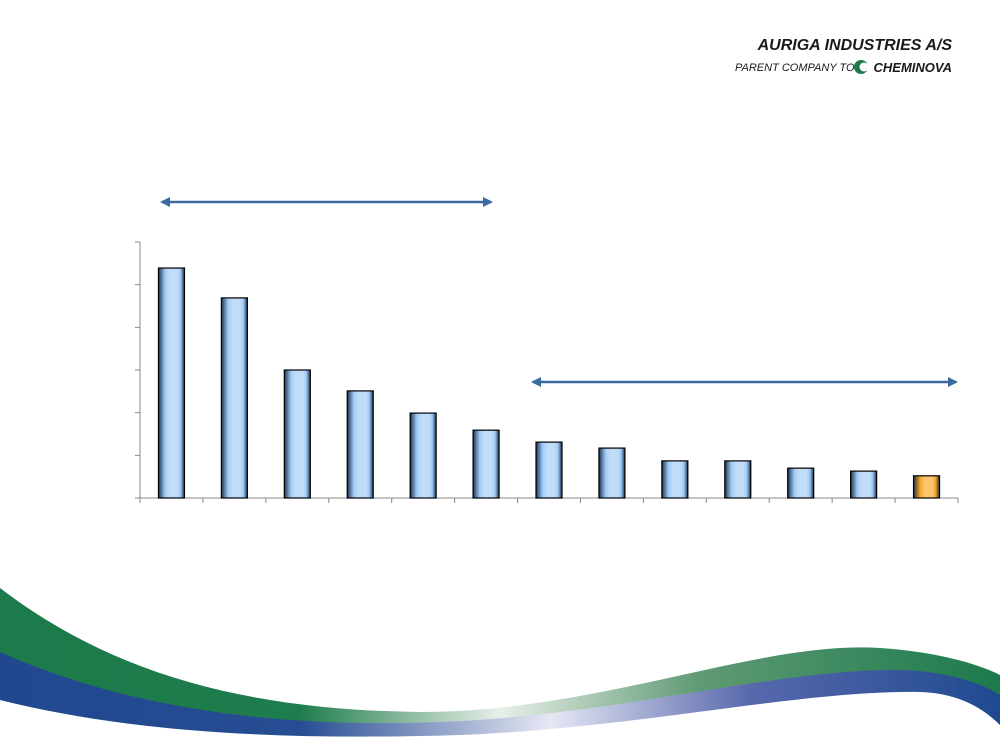  What do you see at coordinates (913, 67) in the screenshot?
I see `logo-brand: CHEMINOVA` at bounding box center [913, 67].